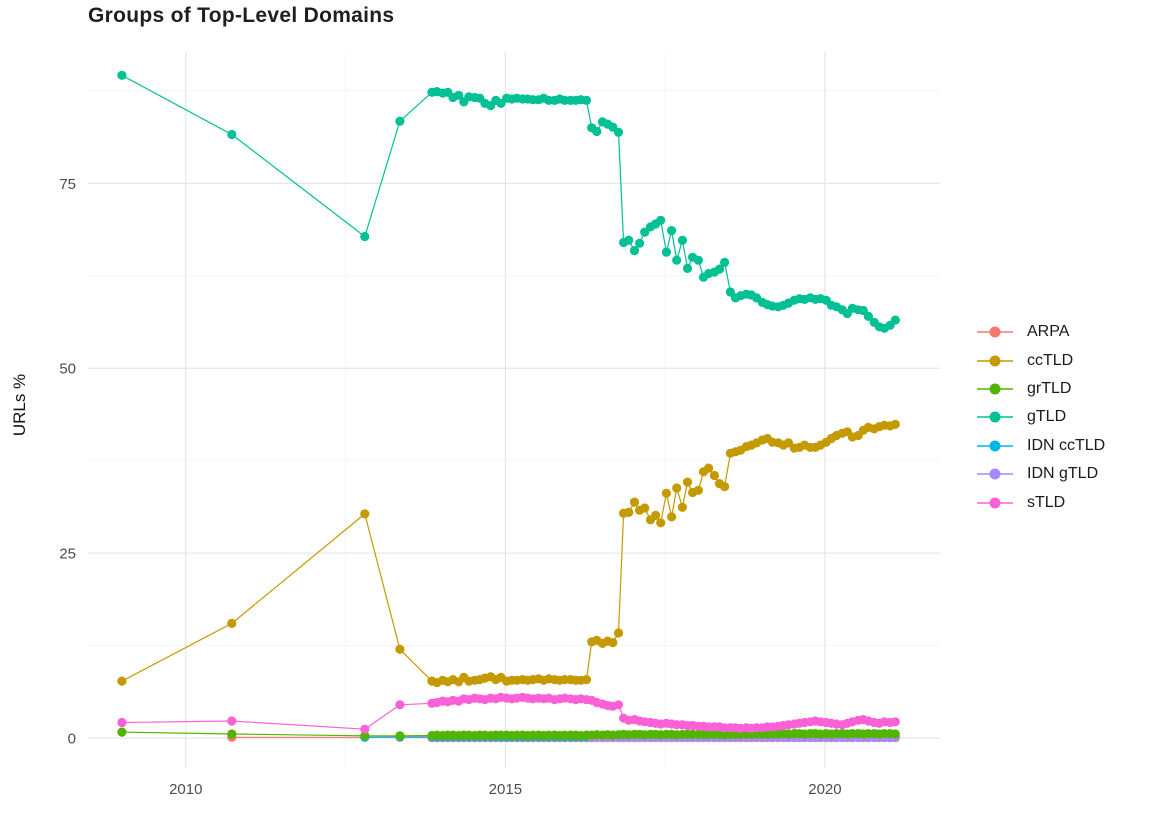  What do you see at coordinates (505, 789) in the screenshot?
I see `x-tick-label: 2015` at bounding box center [505, 789].